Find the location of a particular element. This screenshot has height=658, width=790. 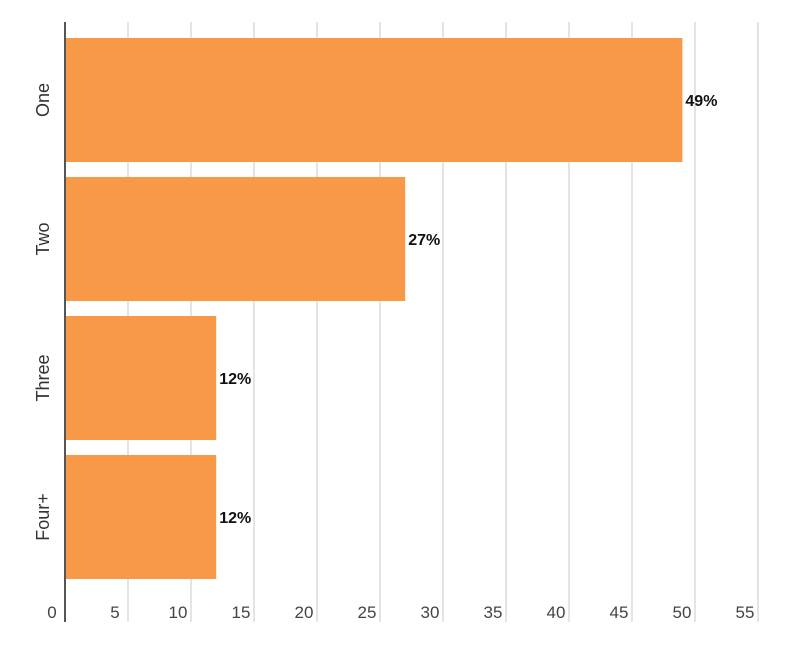

x-tick-label-25: 25 is located at coordinates (367, 612).